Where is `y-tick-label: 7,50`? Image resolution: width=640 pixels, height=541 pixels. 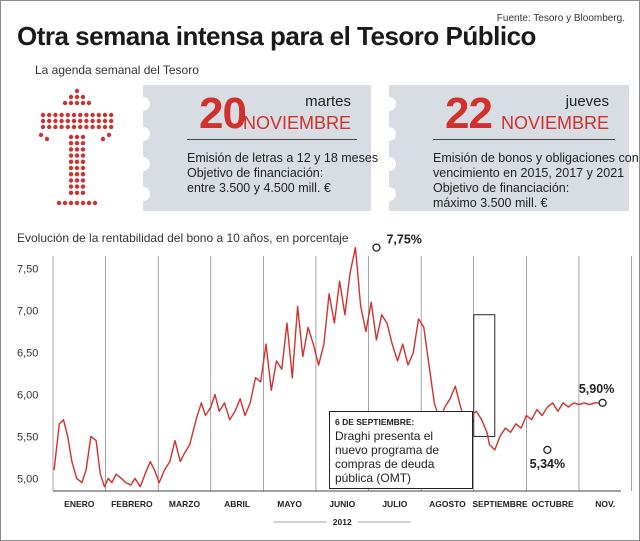 y-tick-label: 7,50 is located at coordinates (27, 270).